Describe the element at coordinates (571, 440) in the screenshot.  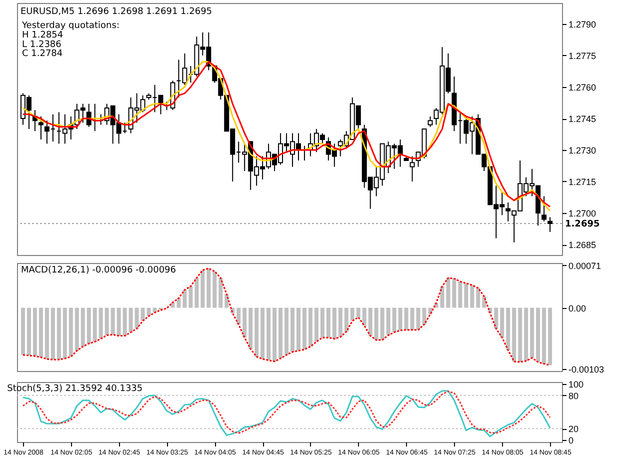
I see `y-tick-label: 0` at that location.